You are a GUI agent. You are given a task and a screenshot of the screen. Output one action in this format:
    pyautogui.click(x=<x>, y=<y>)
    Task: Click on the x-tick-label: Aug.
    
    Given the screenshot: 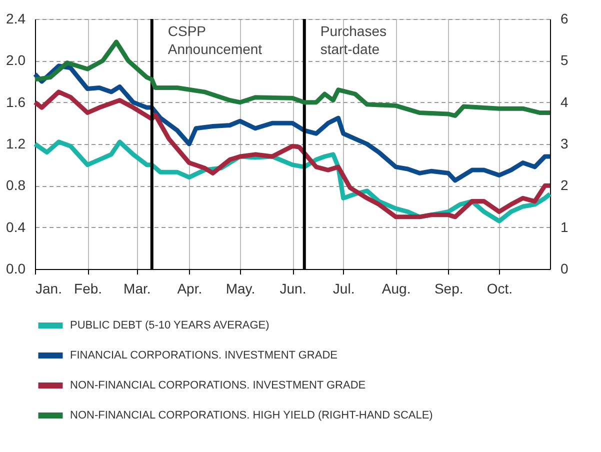 What is the action you would take?
    pyautogui.click(x=396, y=288)
    